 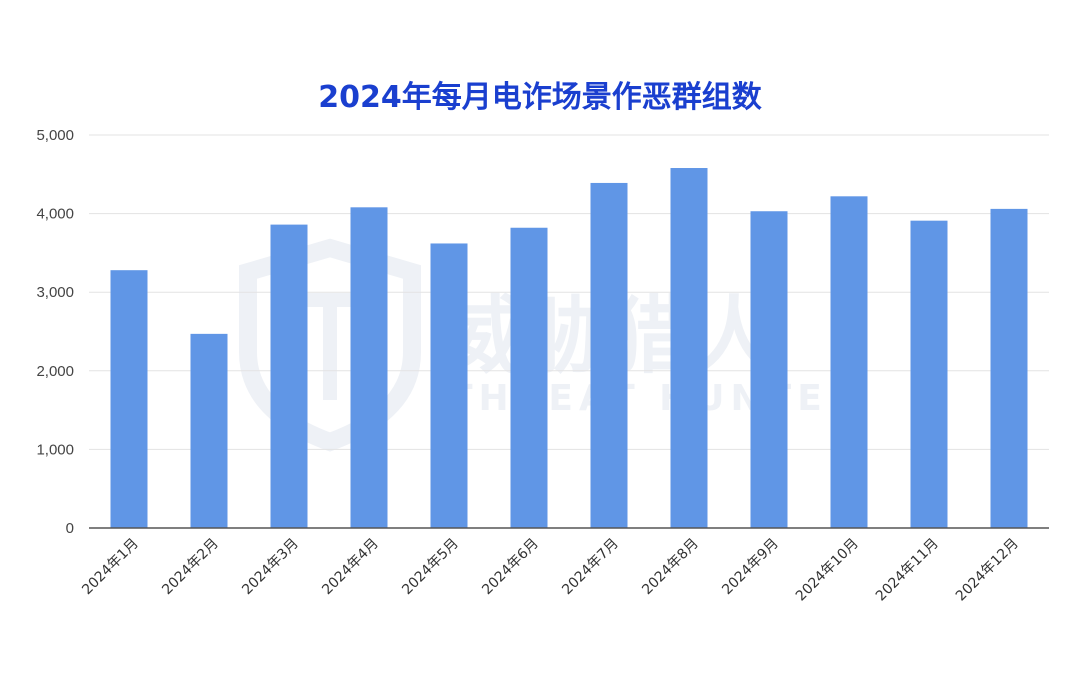 I want to click on chart-title: 2024年每月电诈场景作恶群组数, so click(x=540, y=97).